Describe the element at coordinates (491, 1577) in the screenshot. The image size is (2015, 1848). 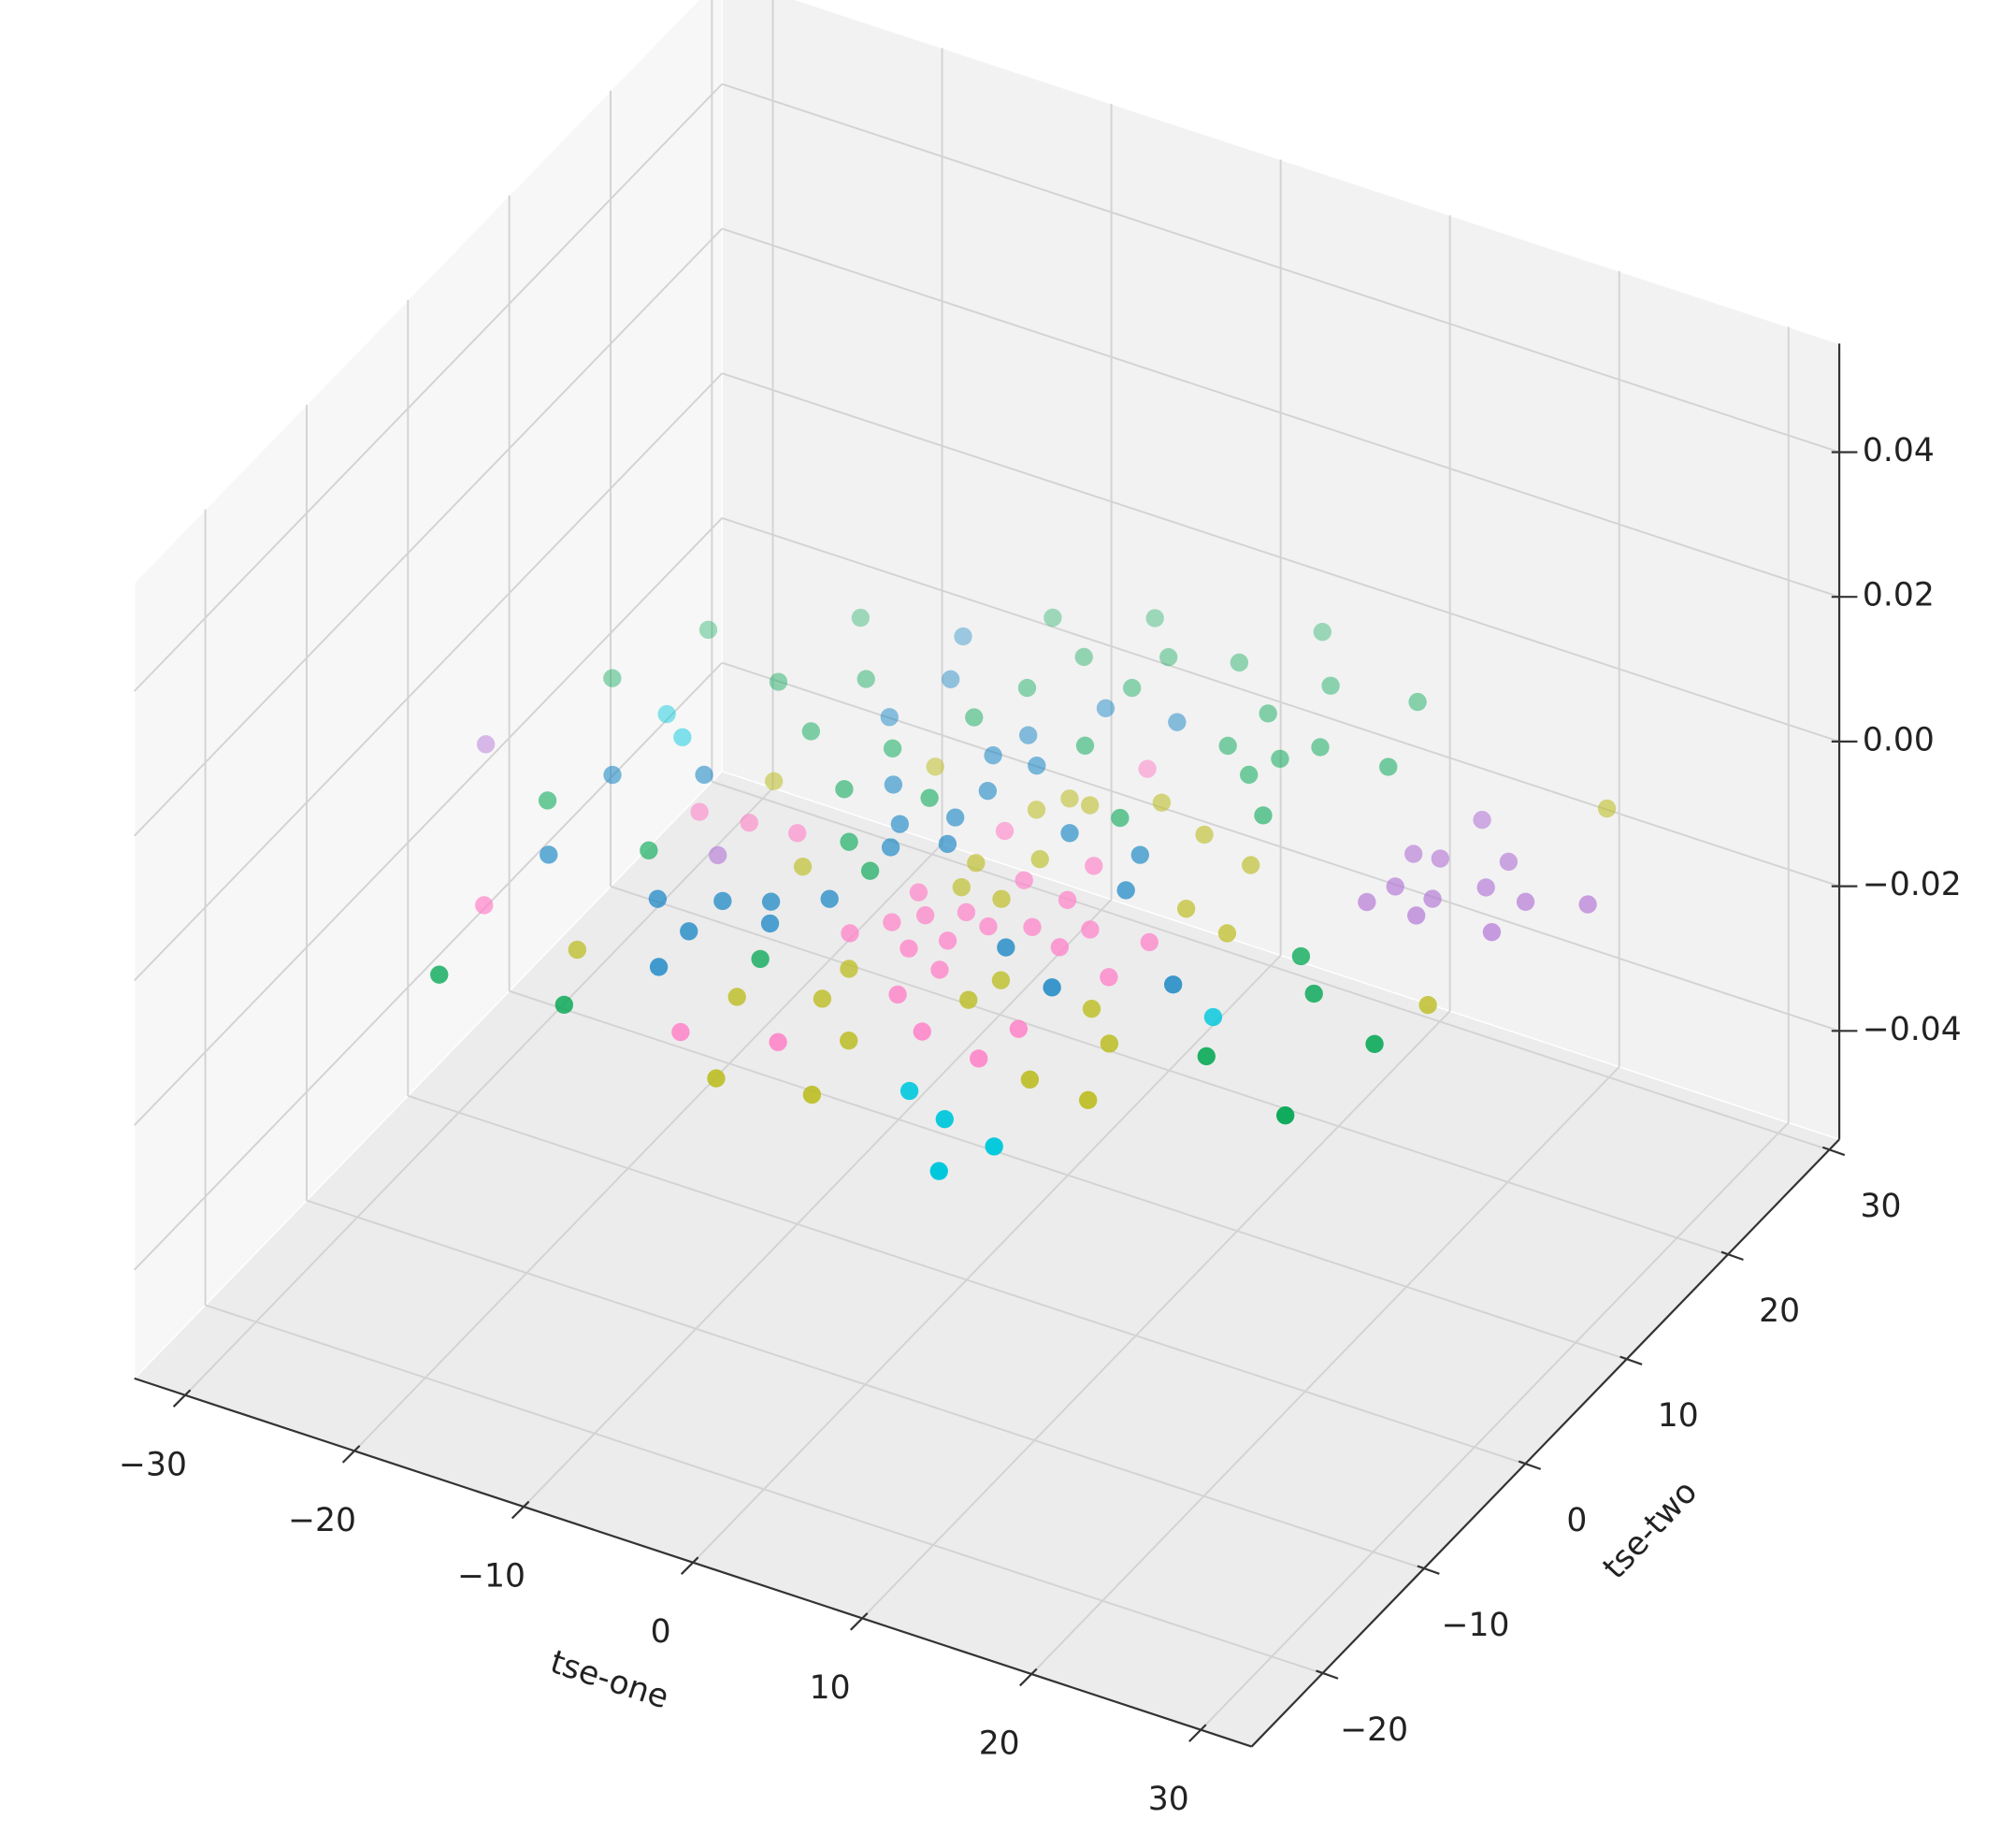
I see `x-tick-label: −10` at that location.